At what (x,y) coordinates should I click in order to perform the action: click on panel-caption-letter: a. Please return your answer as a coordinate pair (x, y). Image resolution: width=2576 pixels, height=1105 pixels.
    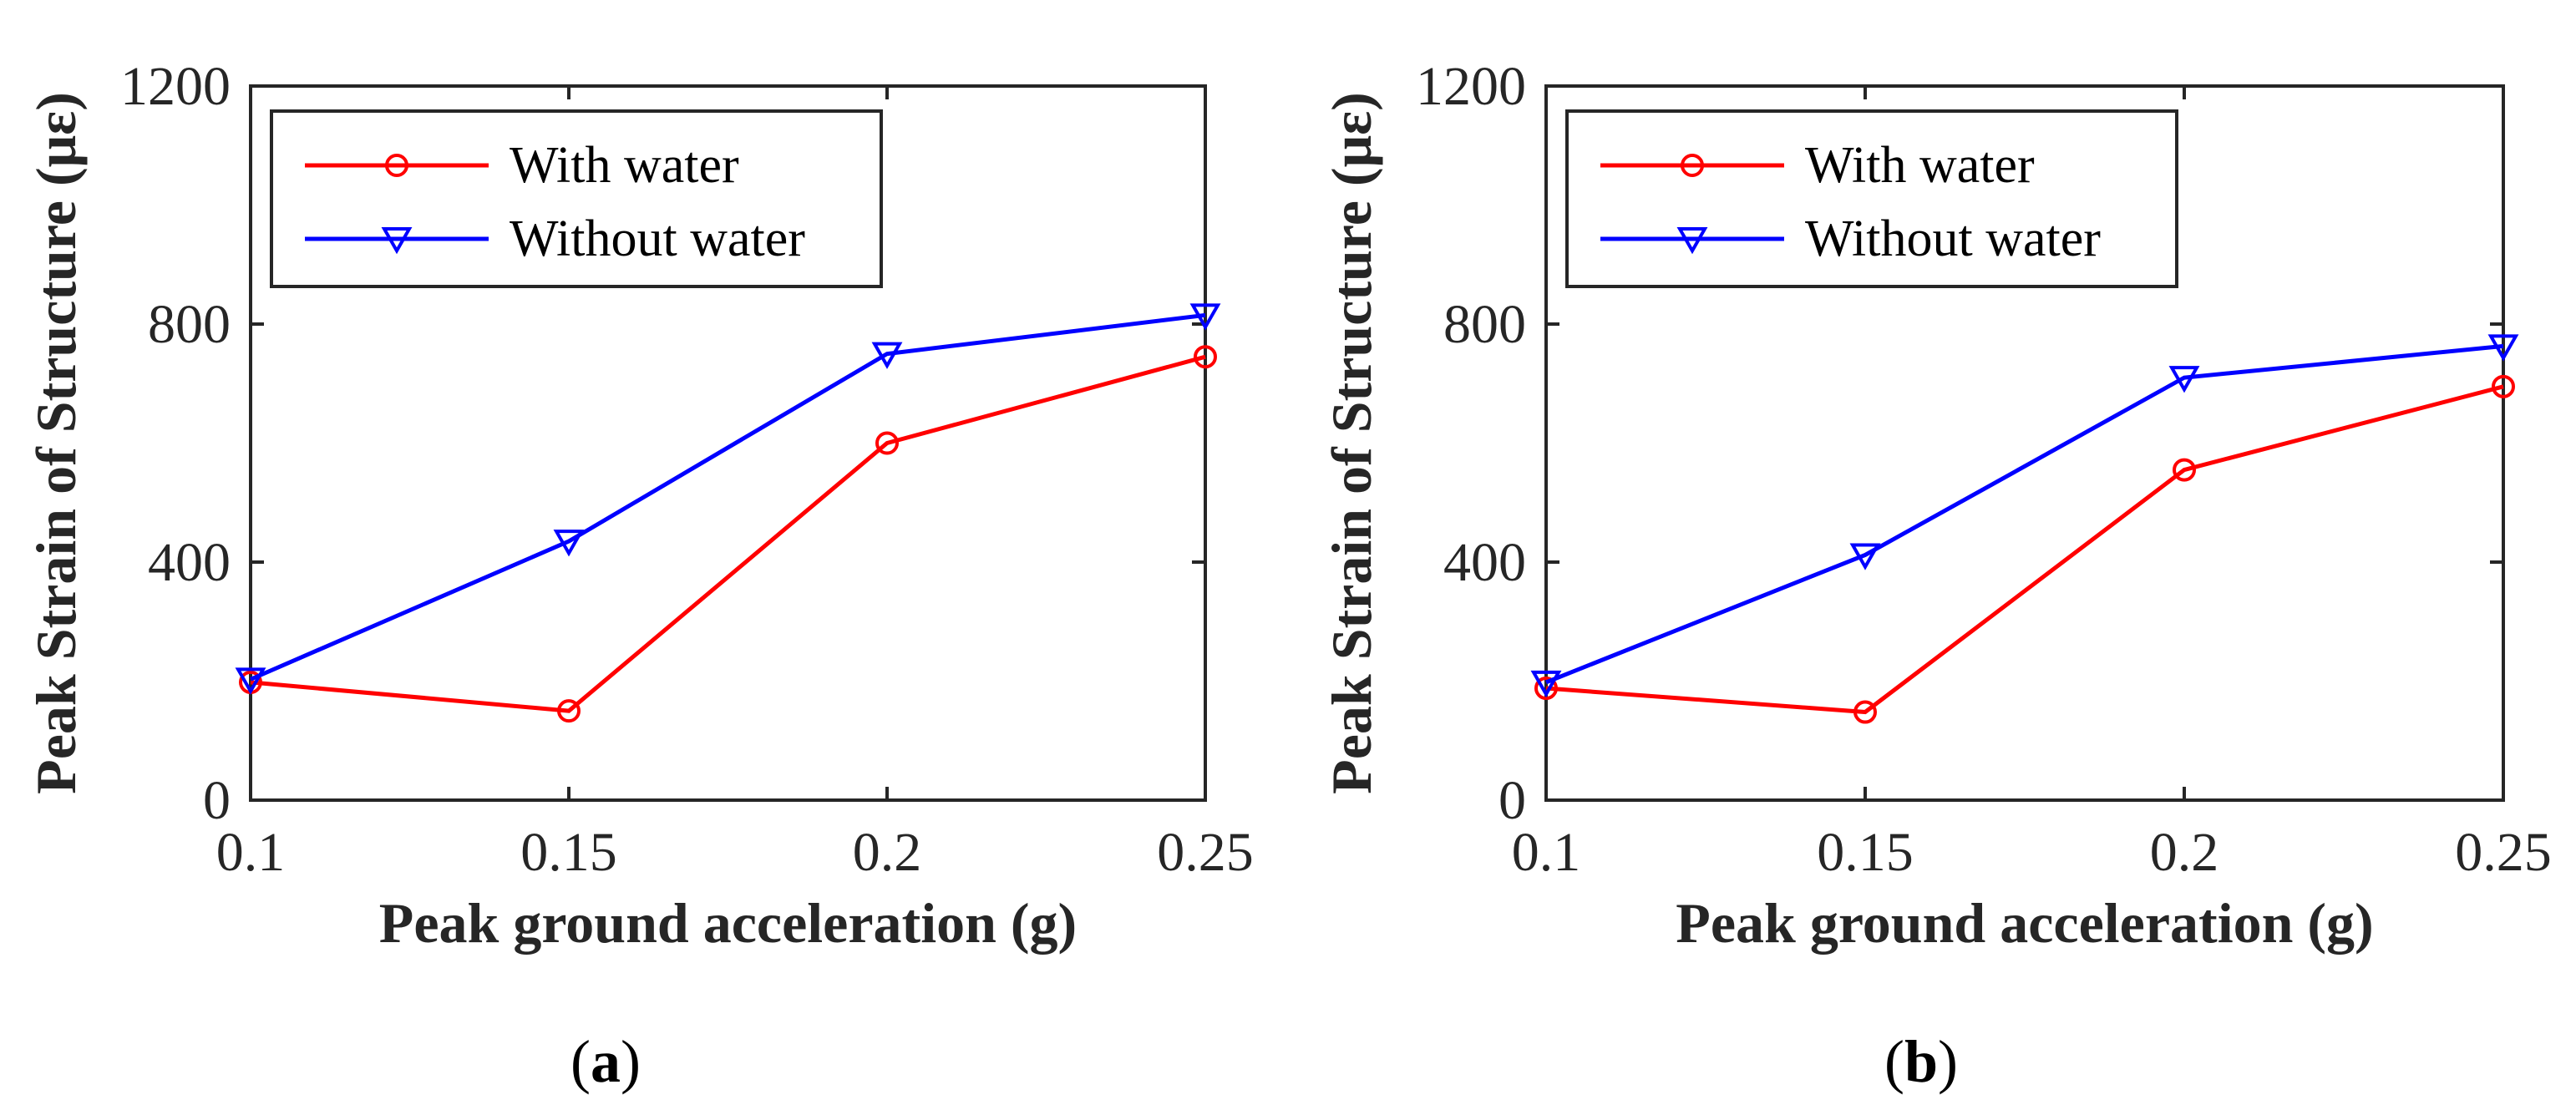
    Looking at the image, I should click on (606, 1061).